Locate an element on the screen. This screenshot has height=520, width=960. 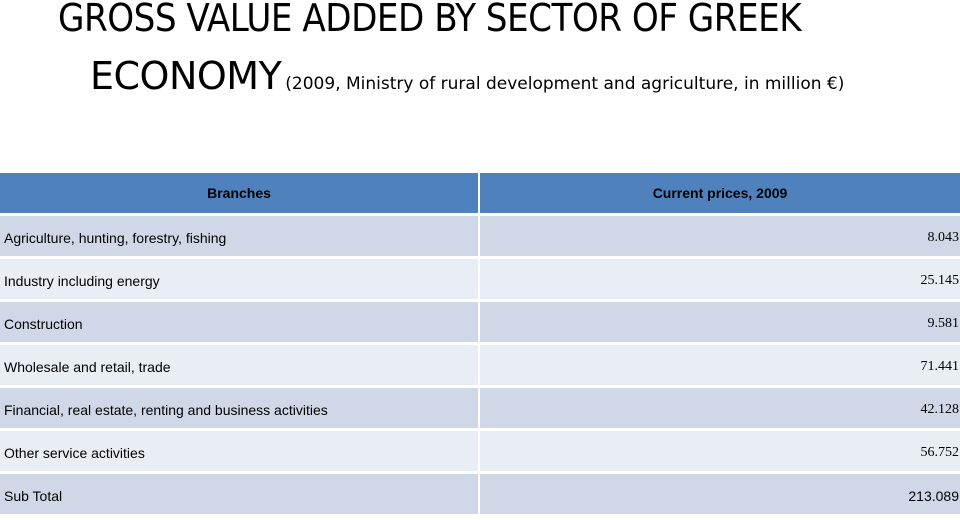
table-header-row: Branches Current prices, 2009 is located at coordinates (480, 194).